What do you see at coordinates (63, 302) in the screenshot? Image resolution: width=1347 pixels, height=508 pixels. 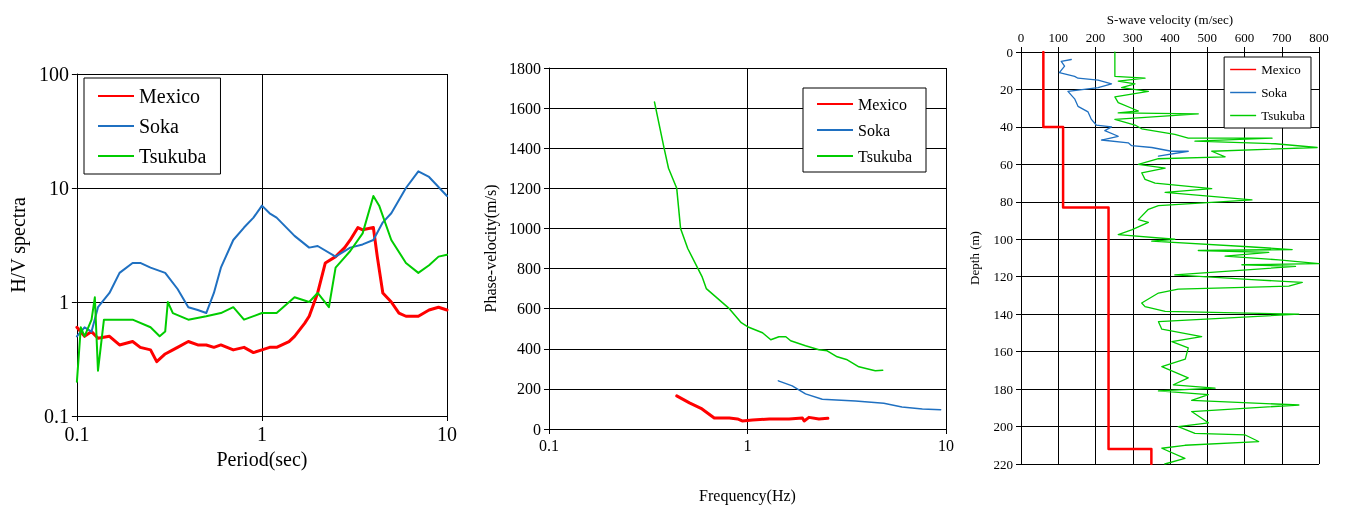 I see `y-tick-label: 1` at bounding box center [63, 302].